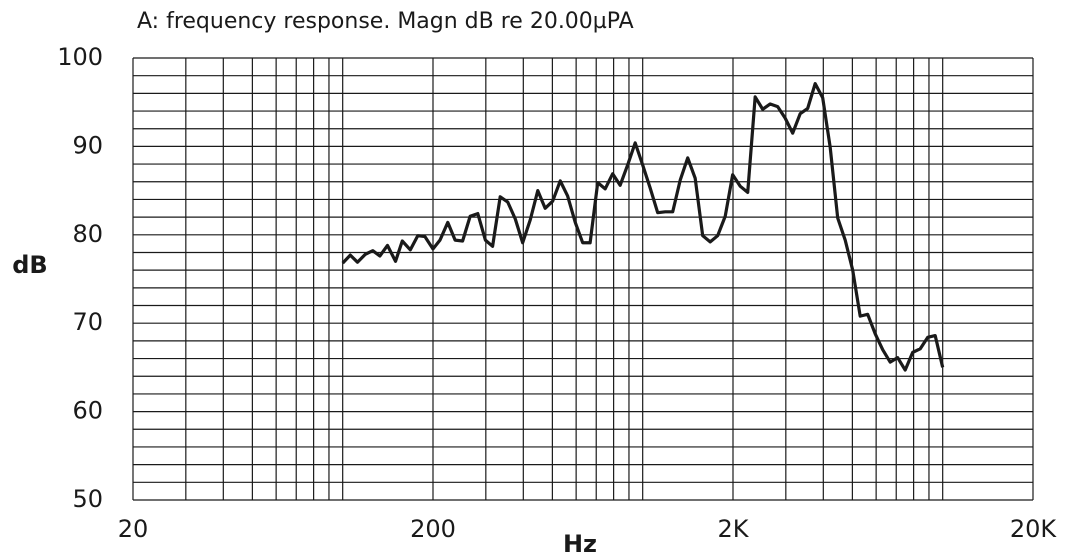 The width and height of the screenshot is (1067, 558). I want to click on y-axis-label: dB, so click(29, 265).